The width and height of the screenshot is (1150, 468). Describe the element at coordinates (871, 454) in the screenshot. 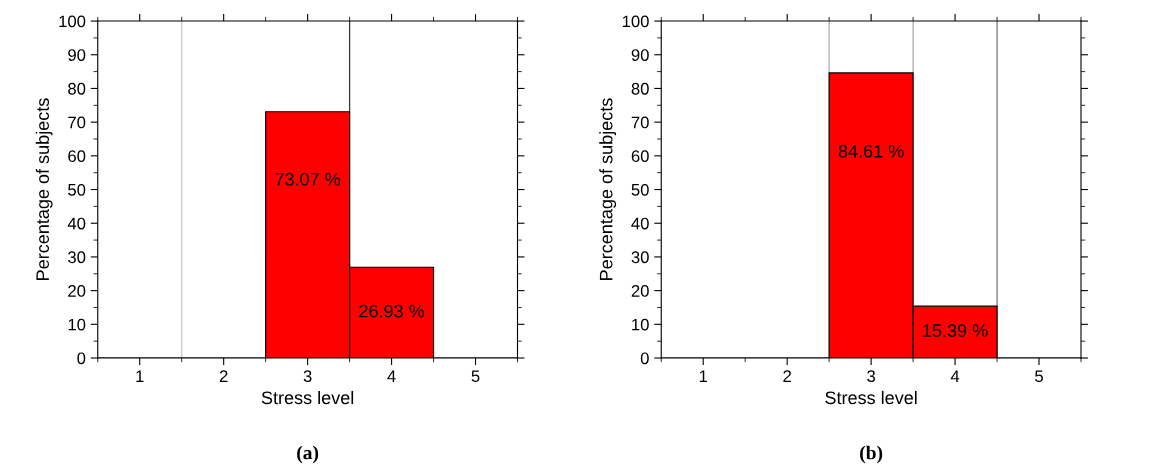

I see `text: (b)` at that location.